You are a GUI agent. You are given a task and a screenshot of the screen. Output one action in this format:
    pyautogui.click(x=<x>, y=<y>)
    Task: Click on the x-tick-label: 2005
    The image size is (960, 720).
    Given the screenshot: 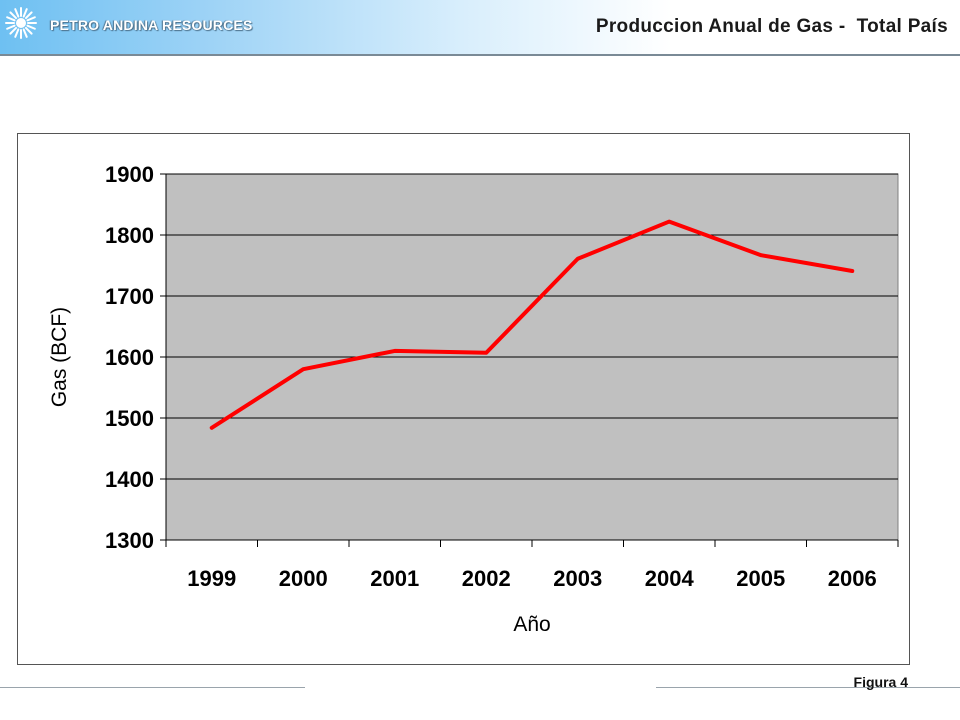 What is the action you would take?
    pyautogui.click(x=760, y=578)
    